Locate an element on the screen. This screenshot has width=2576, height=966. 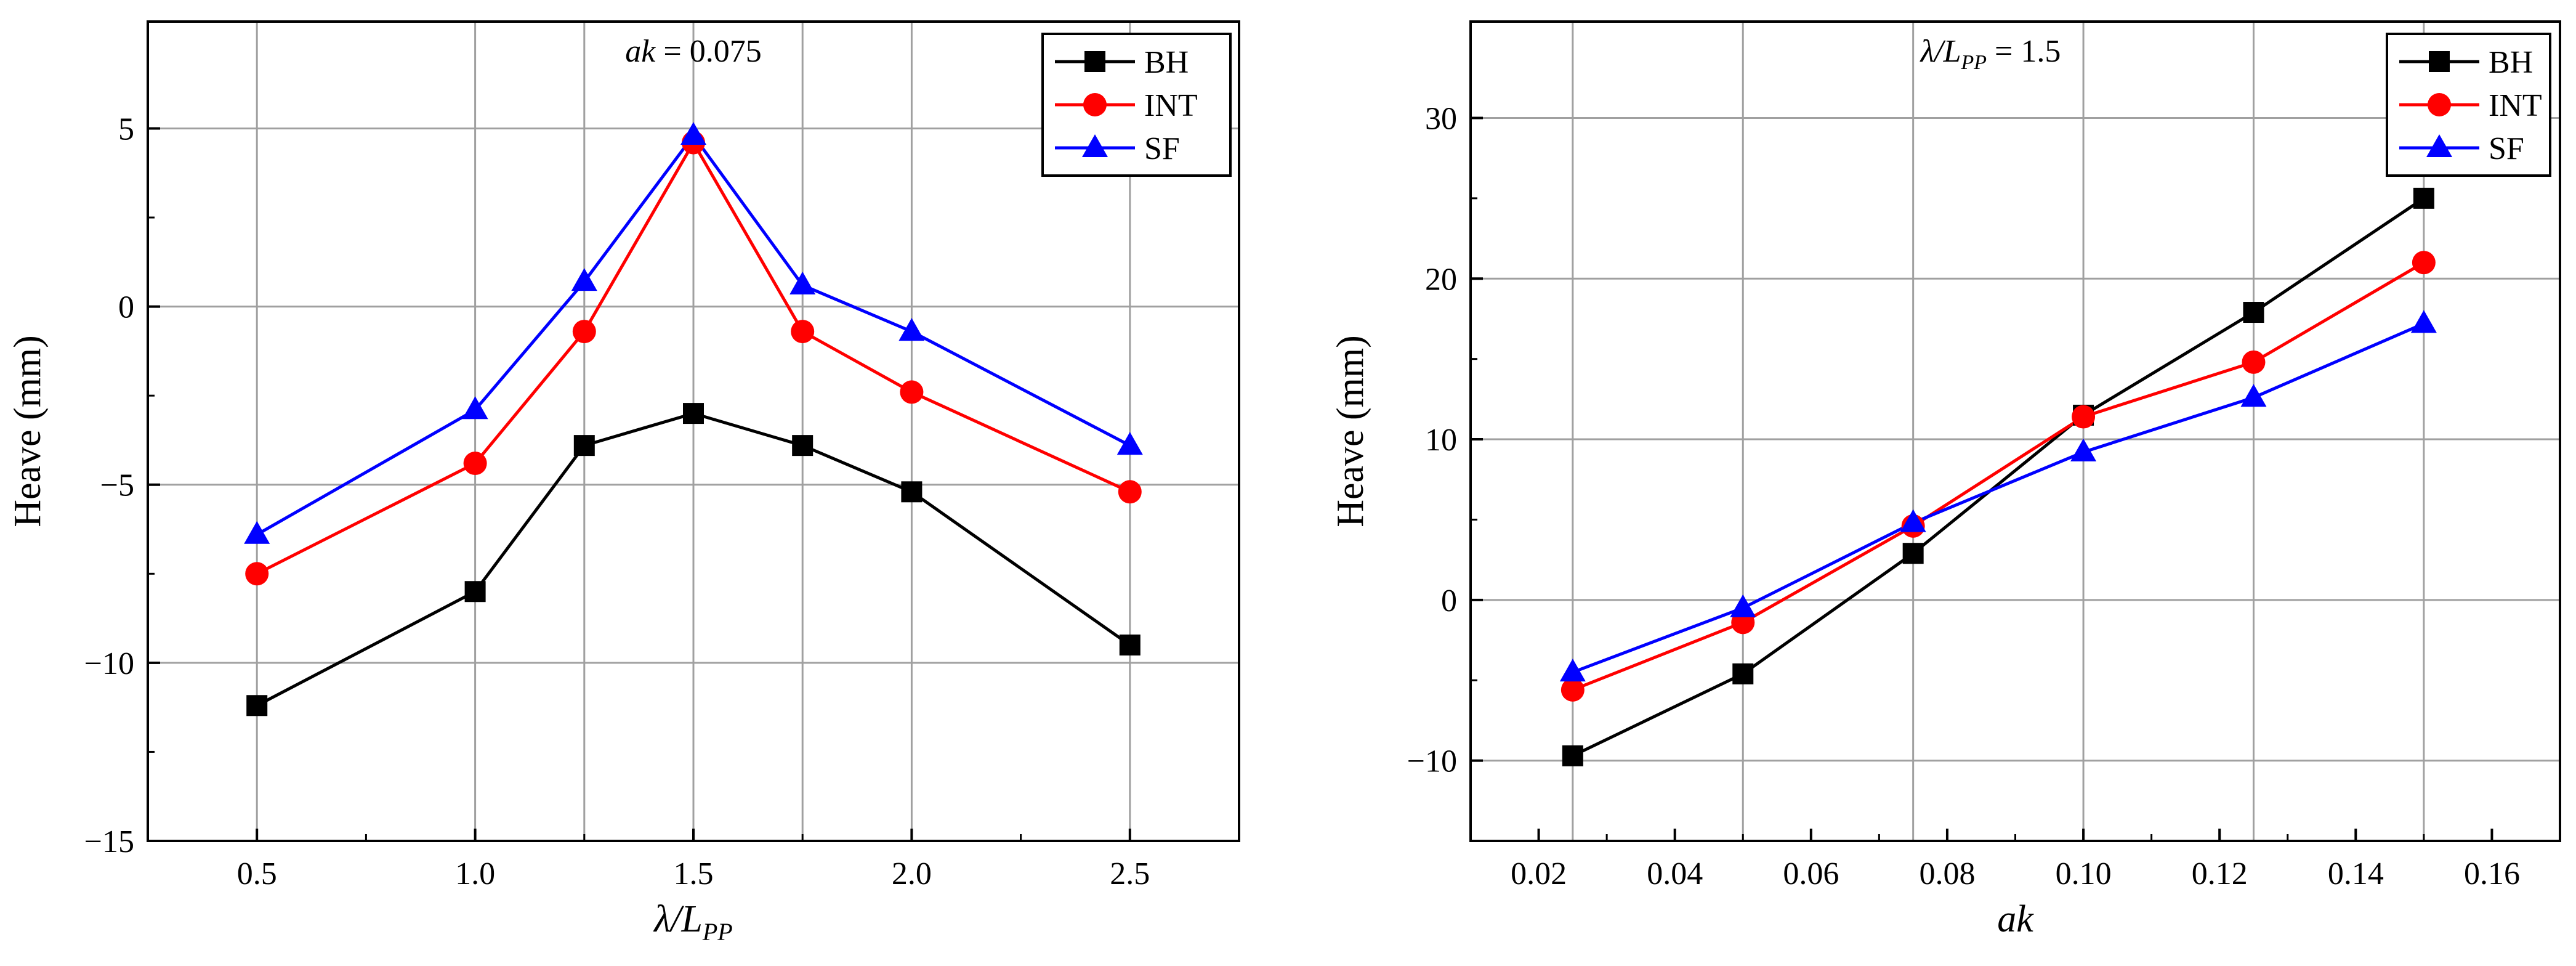
y-tick-label: 20 is located at coordinates (1441, 279).